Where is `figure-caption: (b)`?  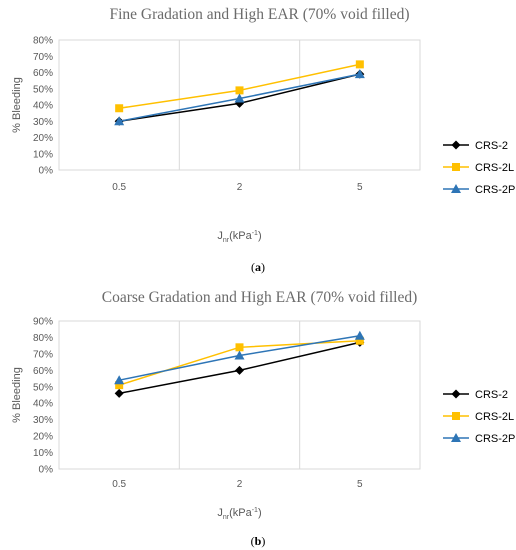 figure-caption: (b) is located at coordinates (258, 541).